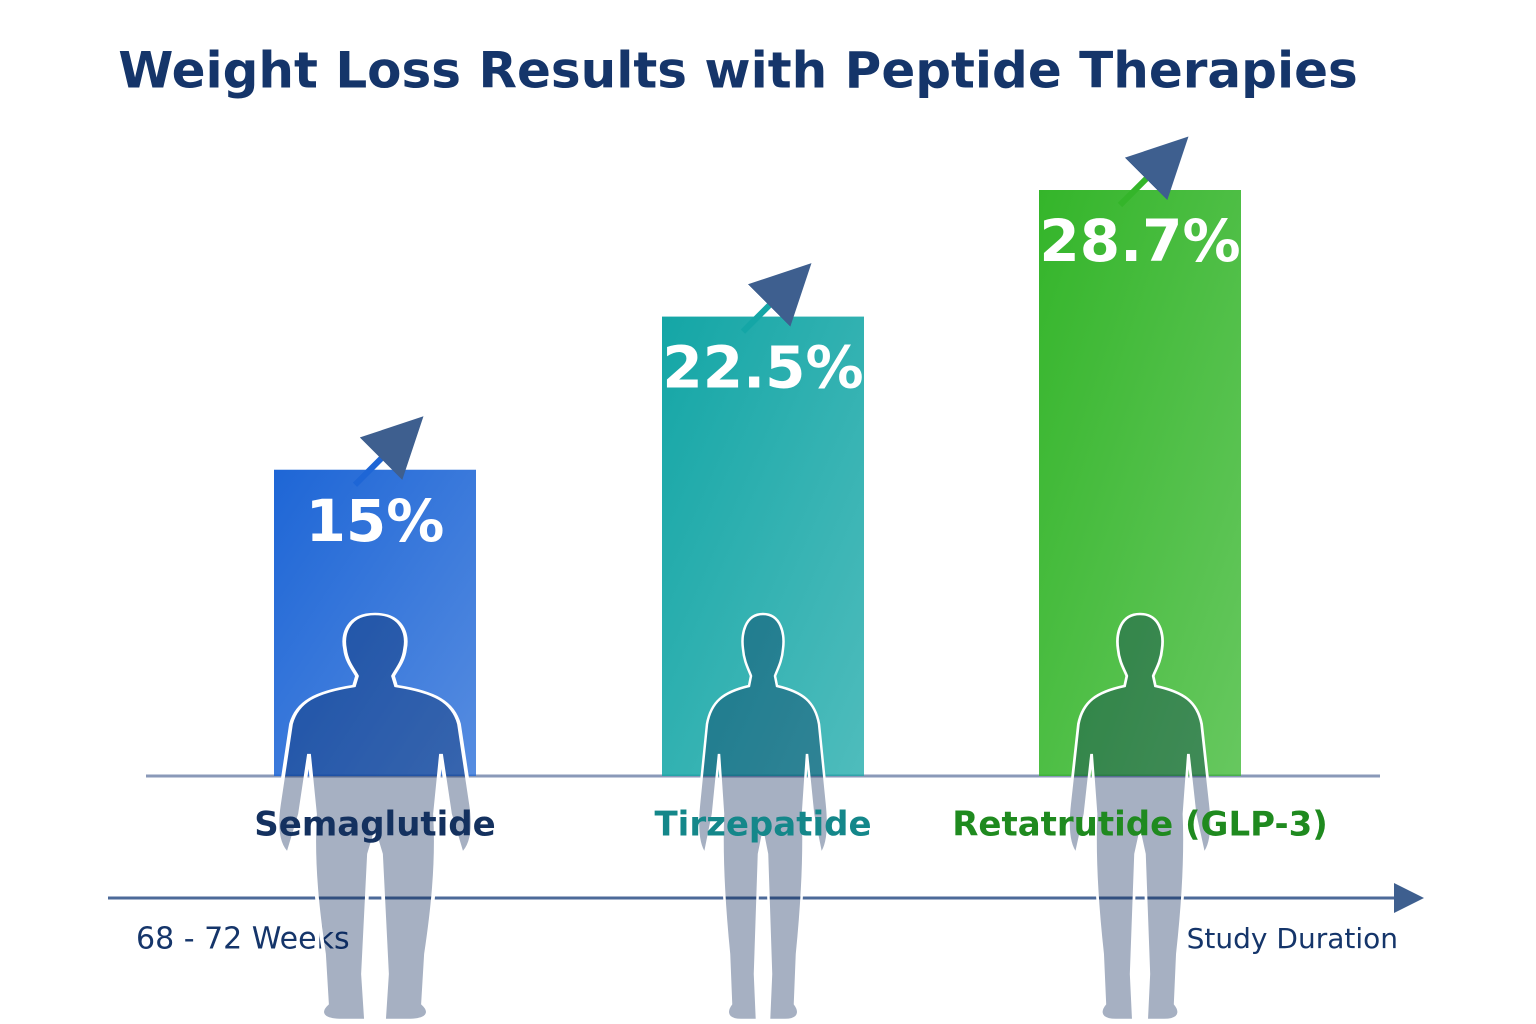 The height and width of the screenshot is (1024, 1536). I want to click on x-axis-label: Study Duration, so click(1292, 938).